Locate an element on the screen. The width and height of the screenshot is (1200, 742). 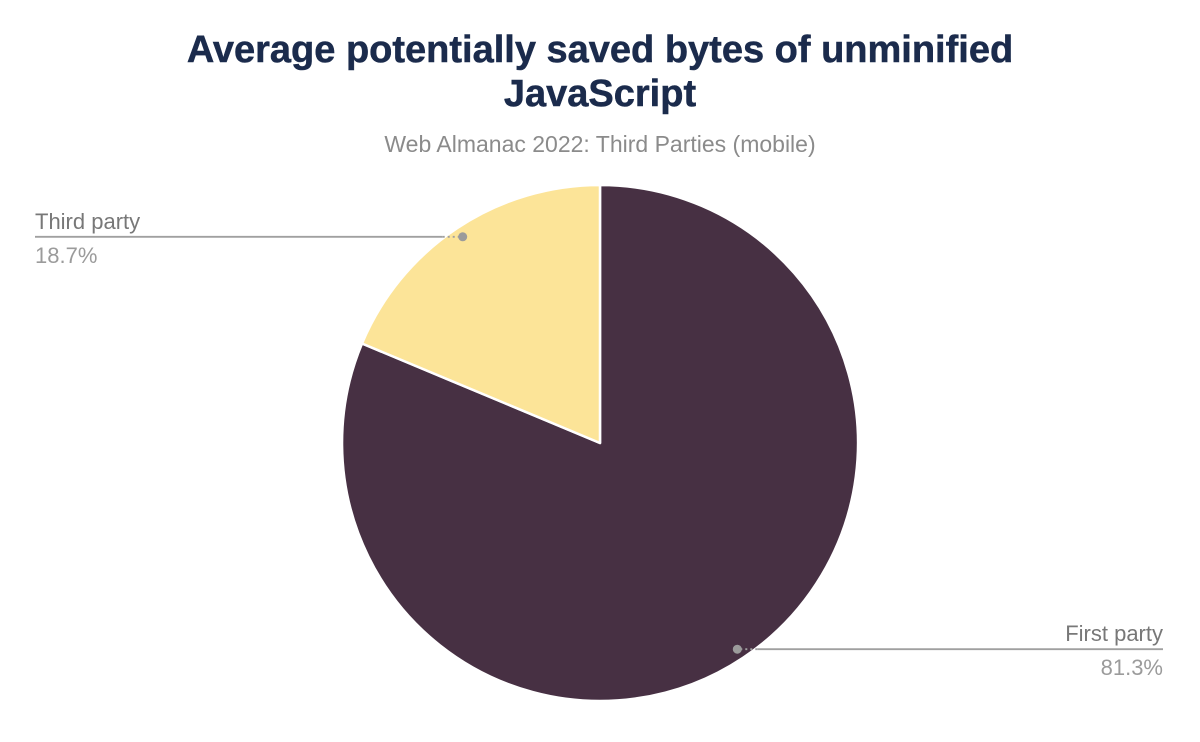
pie-slice-third-party is located at coordinates (481, 314).